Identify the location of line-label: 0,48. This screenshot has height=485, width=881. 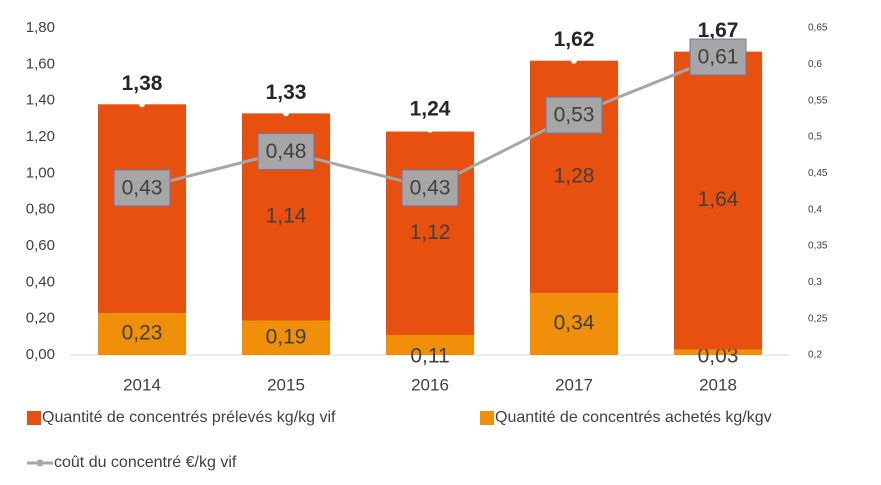
(286, 151).